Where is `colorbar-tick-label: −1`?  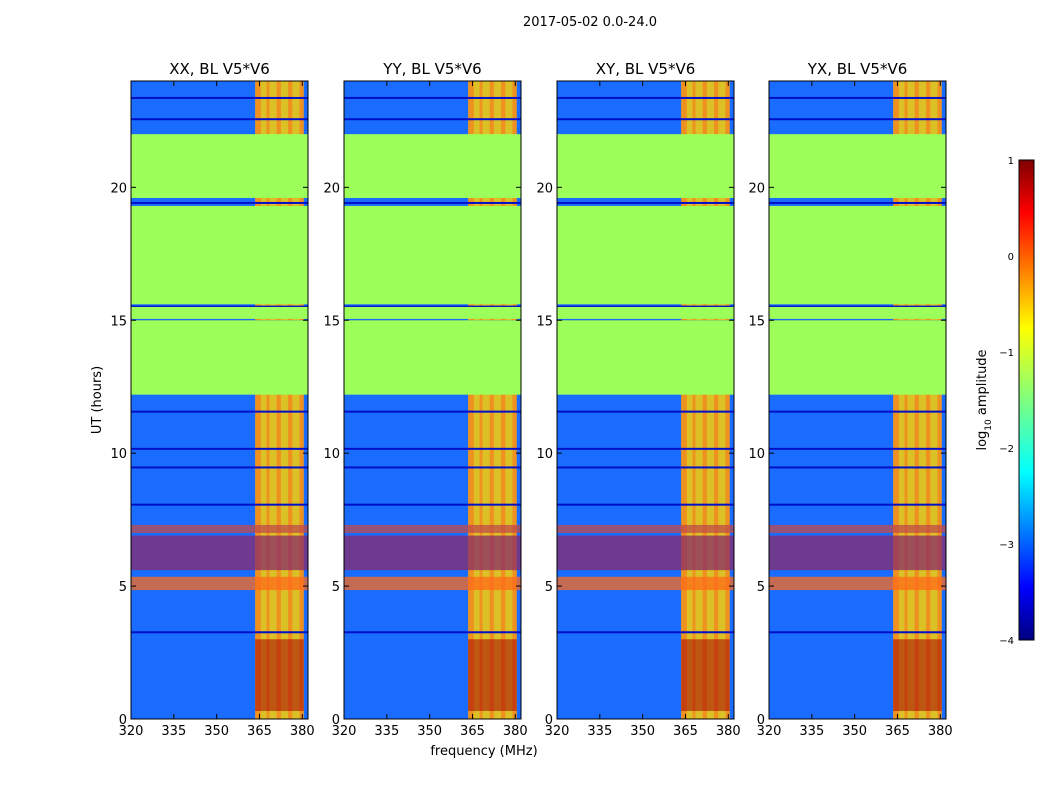 colorbar-tick-label: −1 is located at coordinates (1006, 353).